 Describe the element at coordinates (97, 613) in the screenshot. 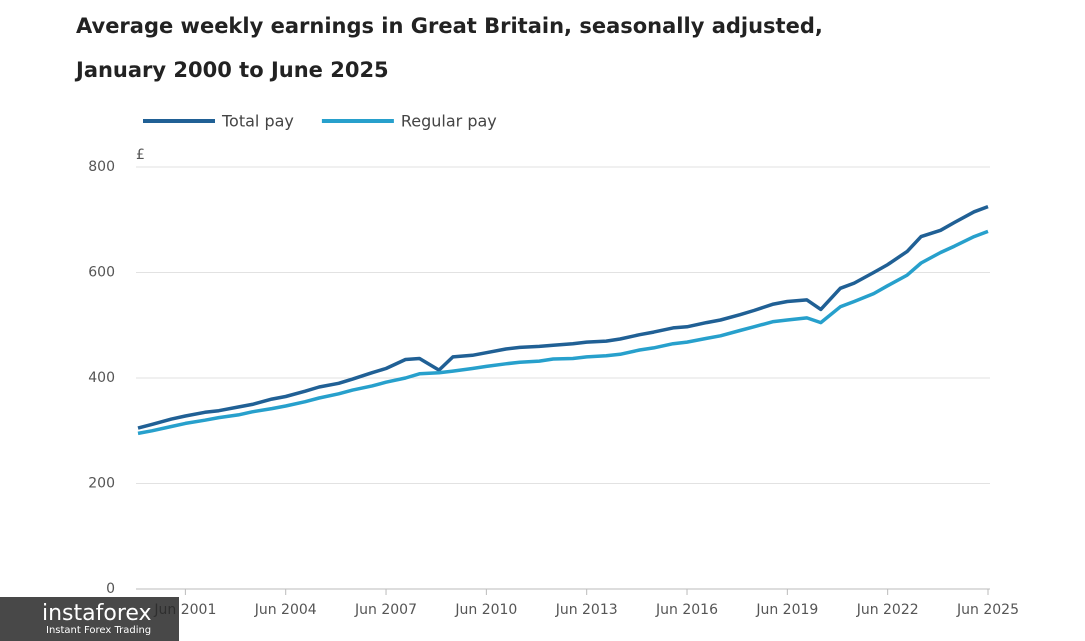

I see `watermark-brand: instaforex` at that location.